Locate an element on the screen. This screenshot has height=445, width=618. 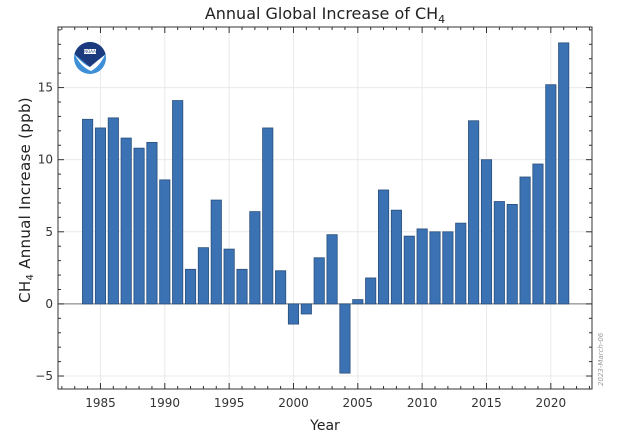
bar-2006 is located at coordinates (371, 291).